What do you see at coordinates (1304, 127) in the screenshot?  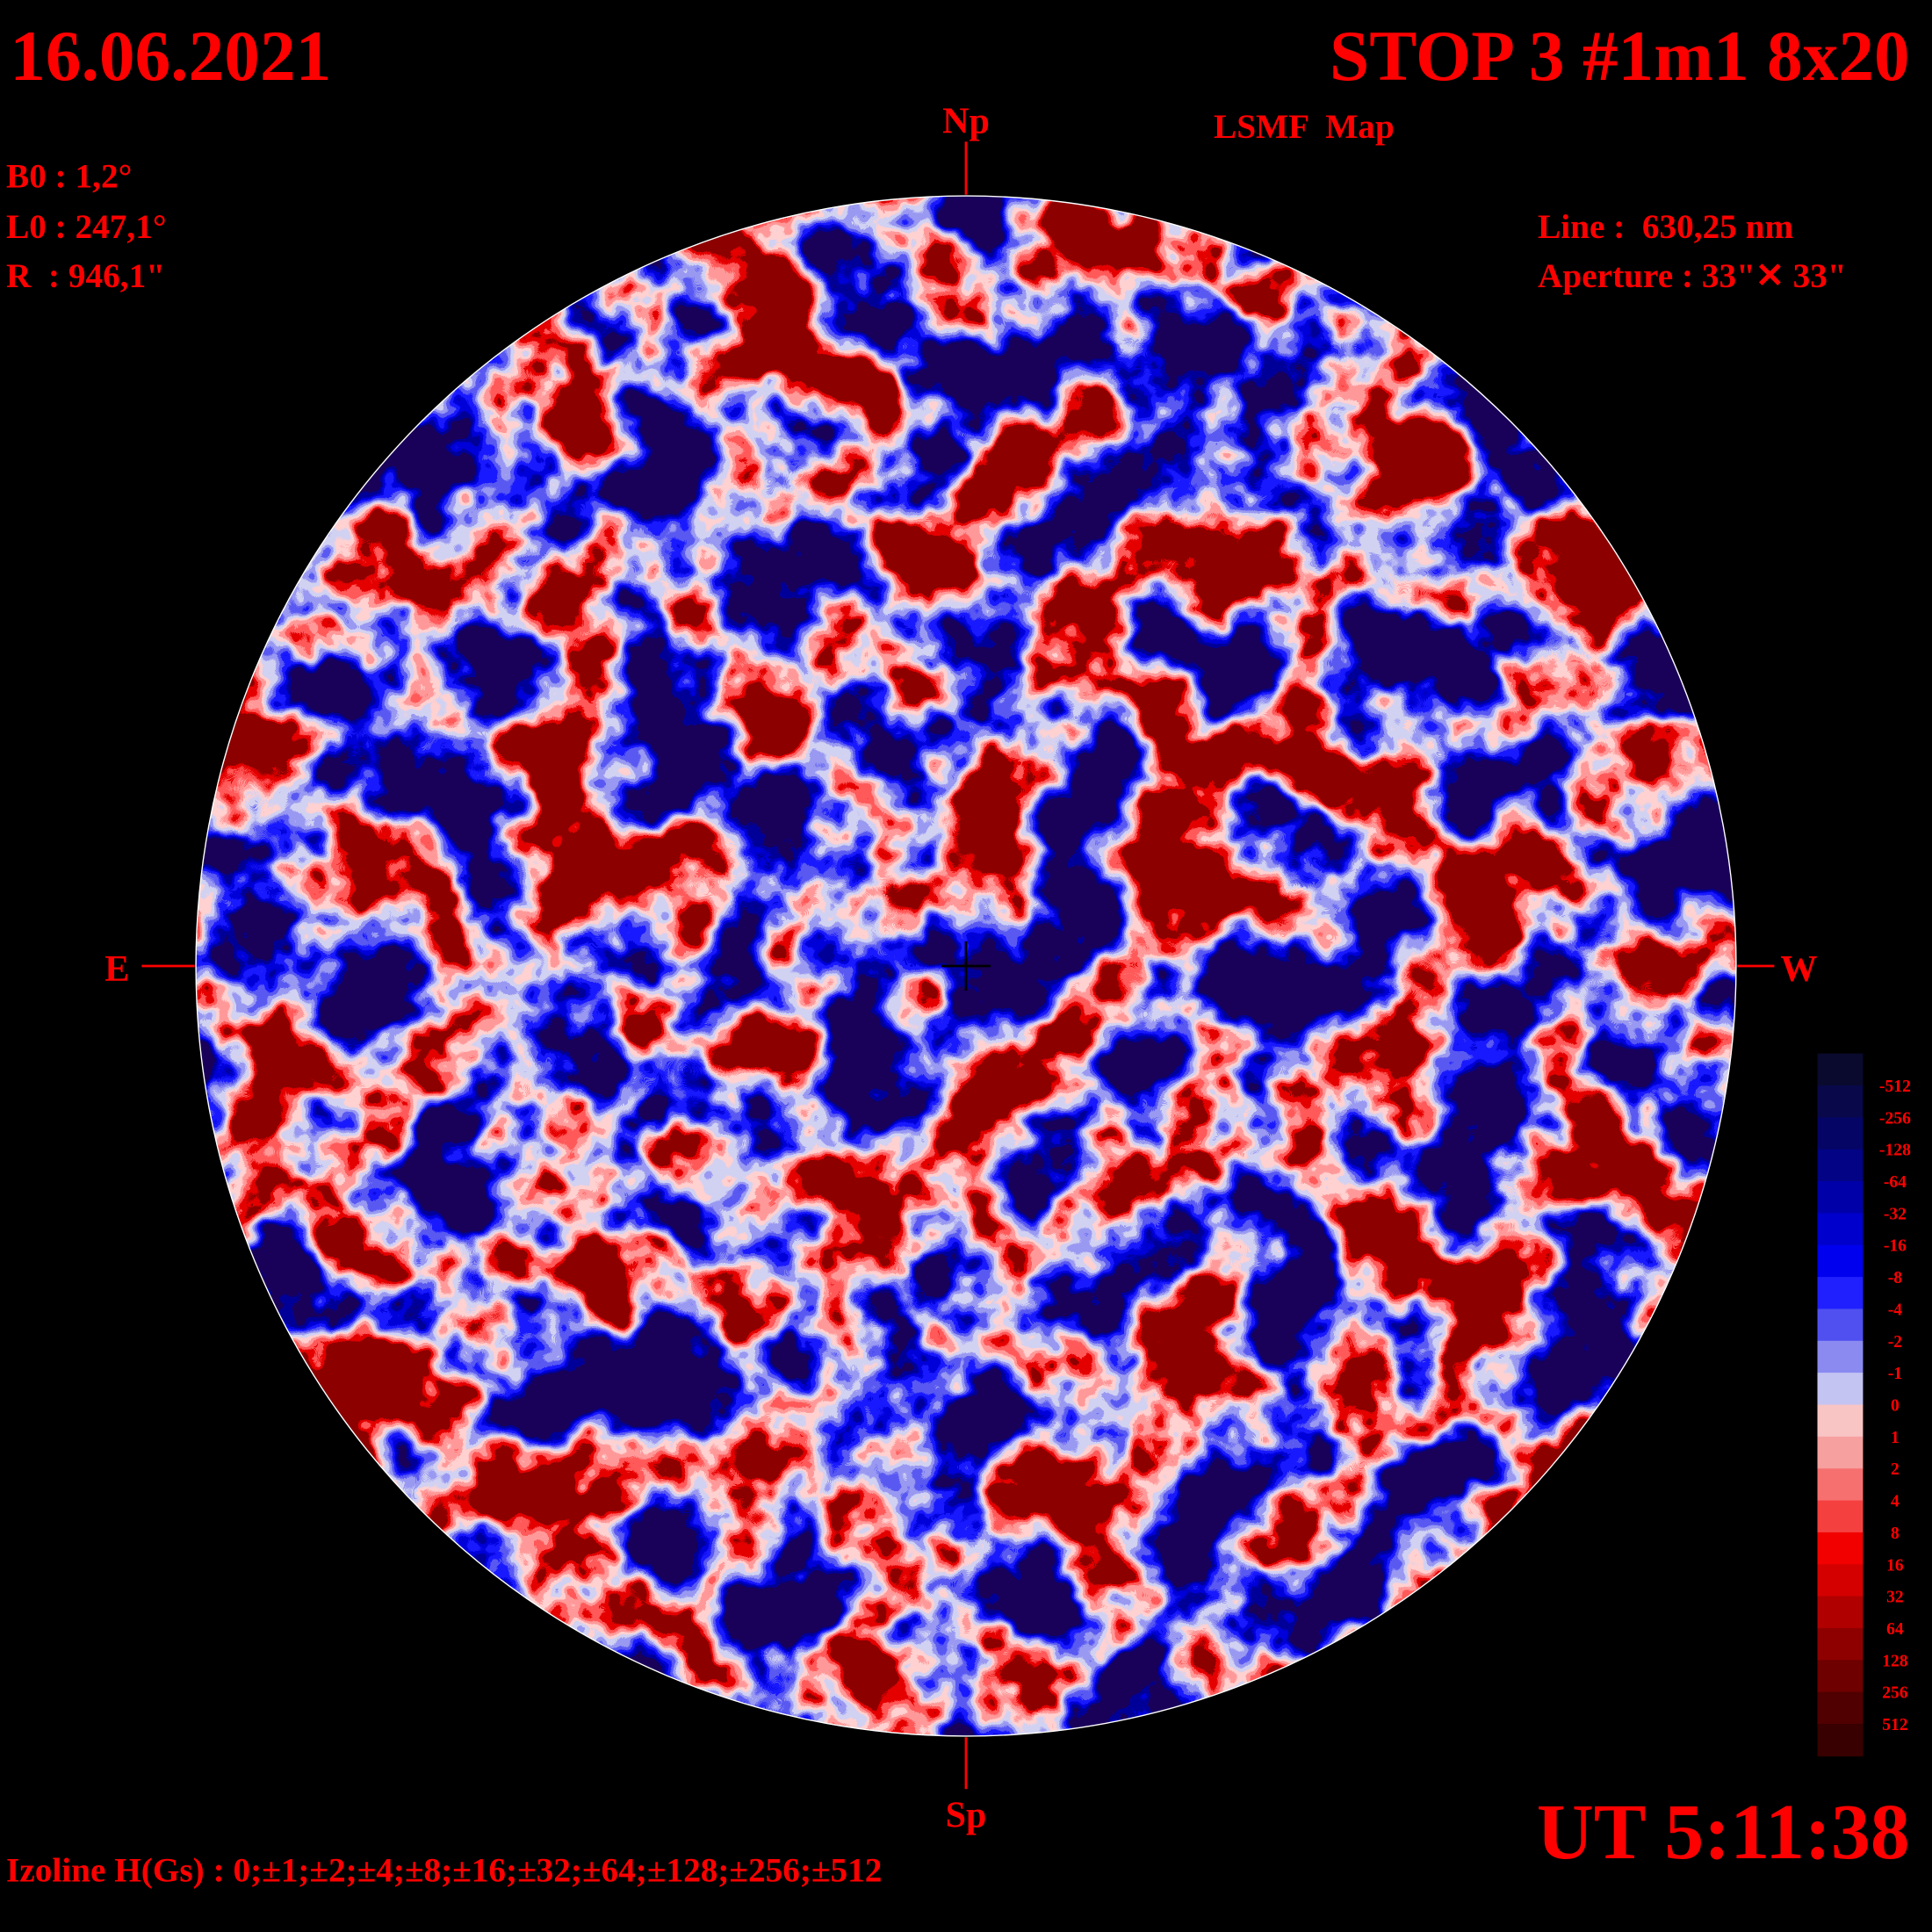 I see `subtitle: LSMF Map` at bounding box center [1304, 127].